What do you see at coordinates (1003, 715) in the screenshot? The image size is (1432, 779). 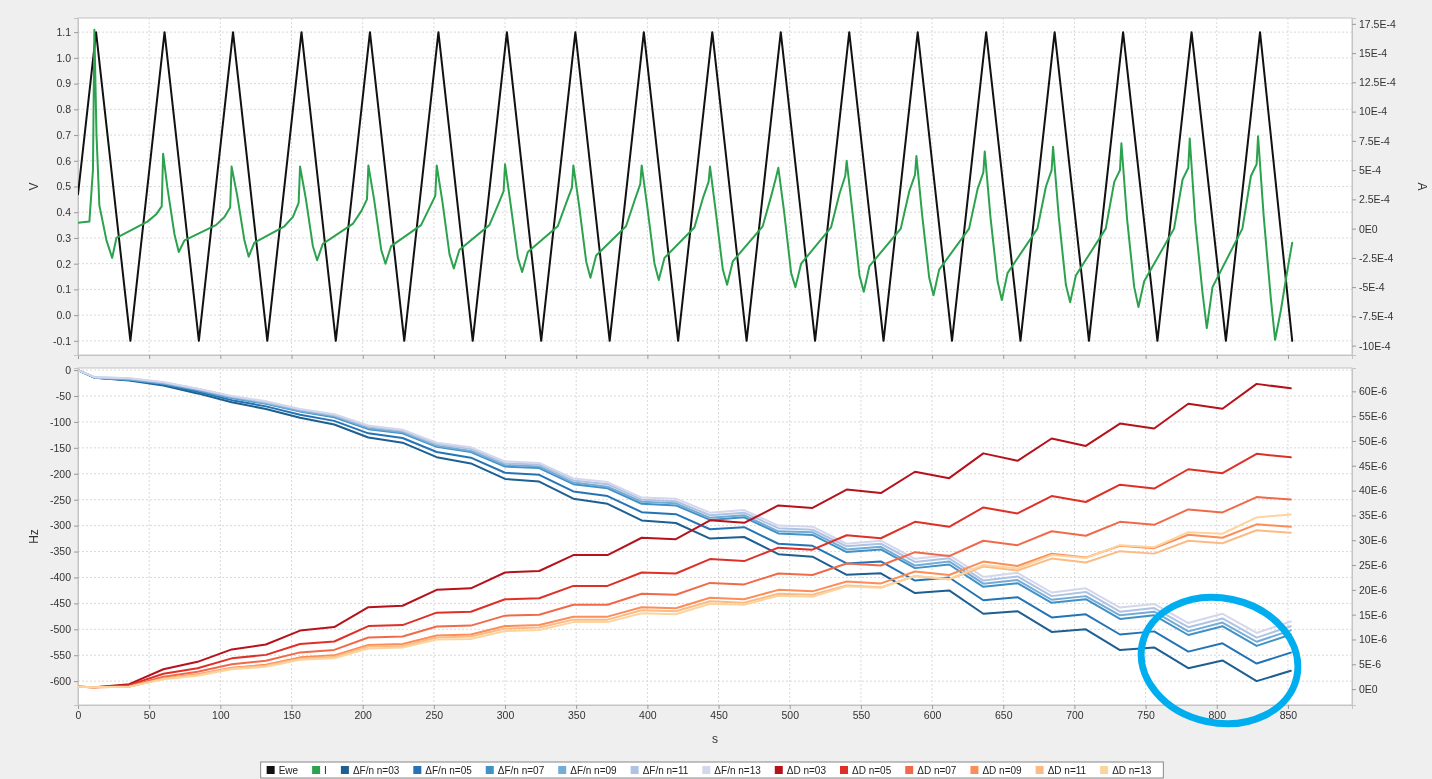 I see `x-tick-label: 650` at bounding box center [1003, 715].